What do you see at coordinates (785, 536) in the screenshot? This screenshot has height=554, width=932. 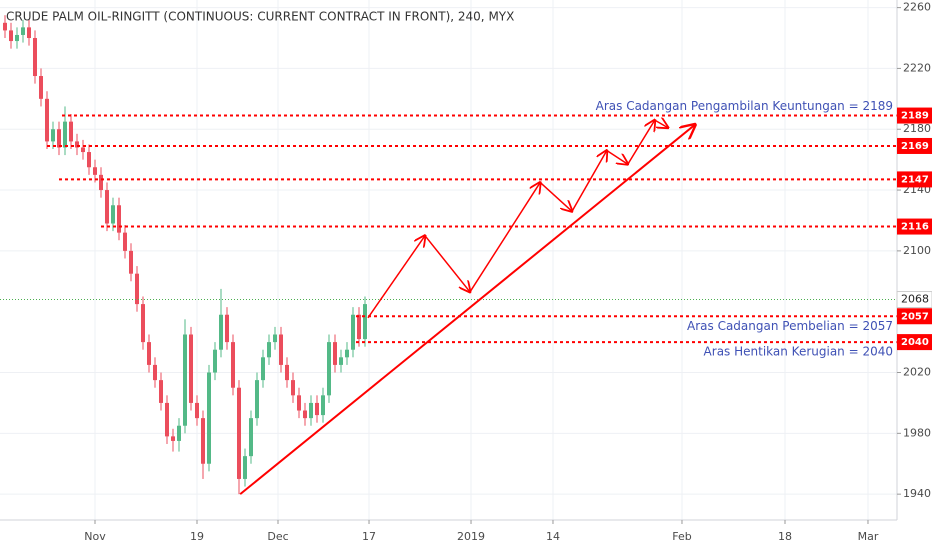 I see `x-tick-label: 18` at bounding box center [785, 536].